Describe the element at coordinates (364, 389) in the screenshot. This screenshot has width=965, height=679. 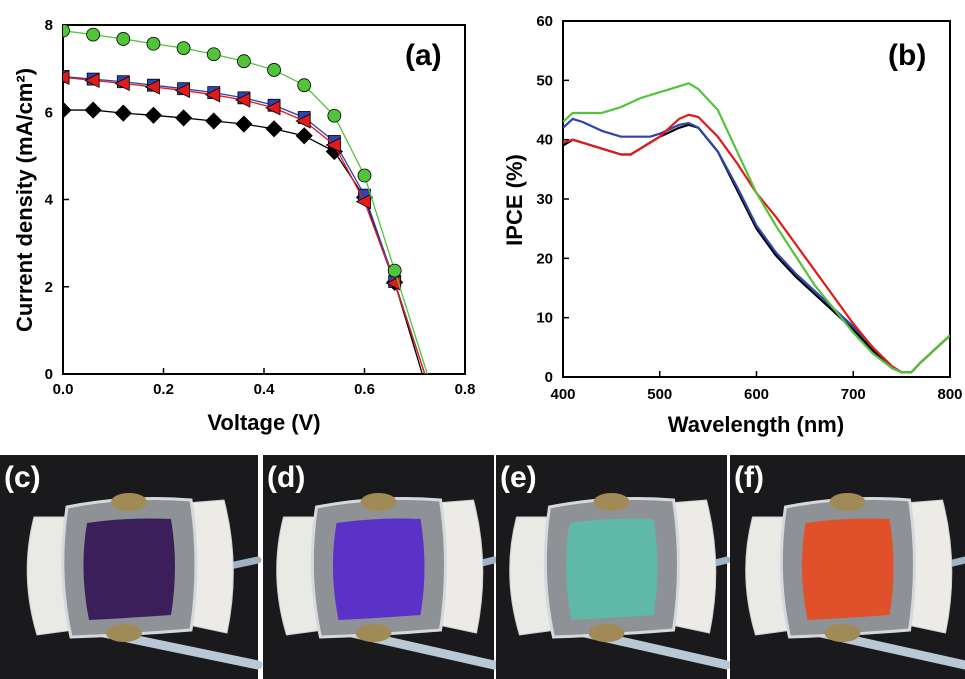
I see `a-xtick-label: 0.6` at that location.